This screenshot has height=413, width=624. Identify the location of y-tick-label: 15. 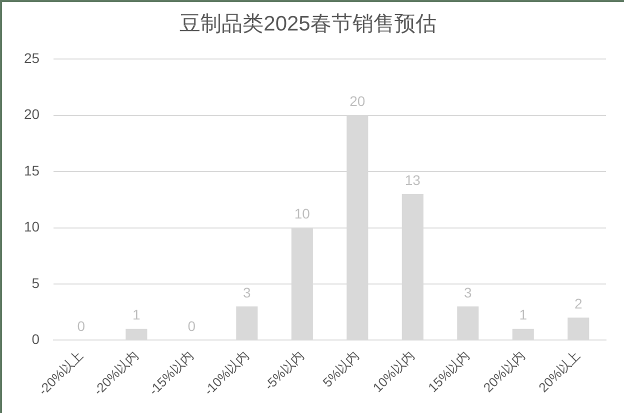
(32, 170).